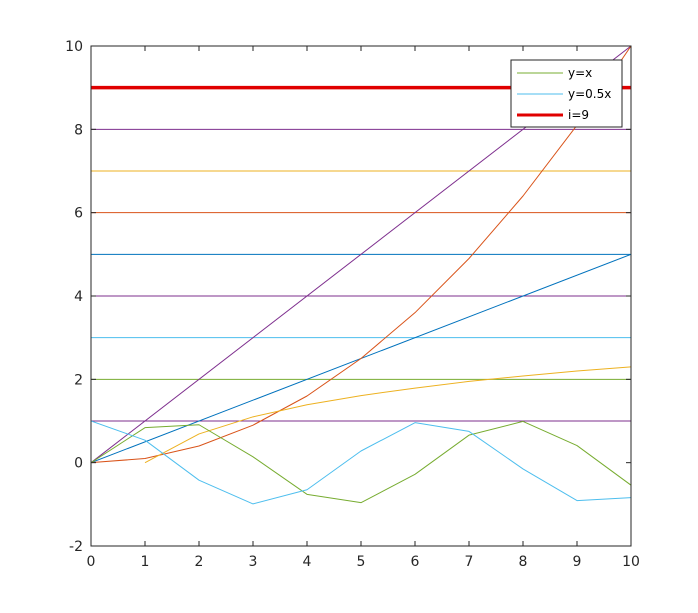 This screenshot has width=698, height=613. I want to click on y-tick-label: 6, so click(78, 214).